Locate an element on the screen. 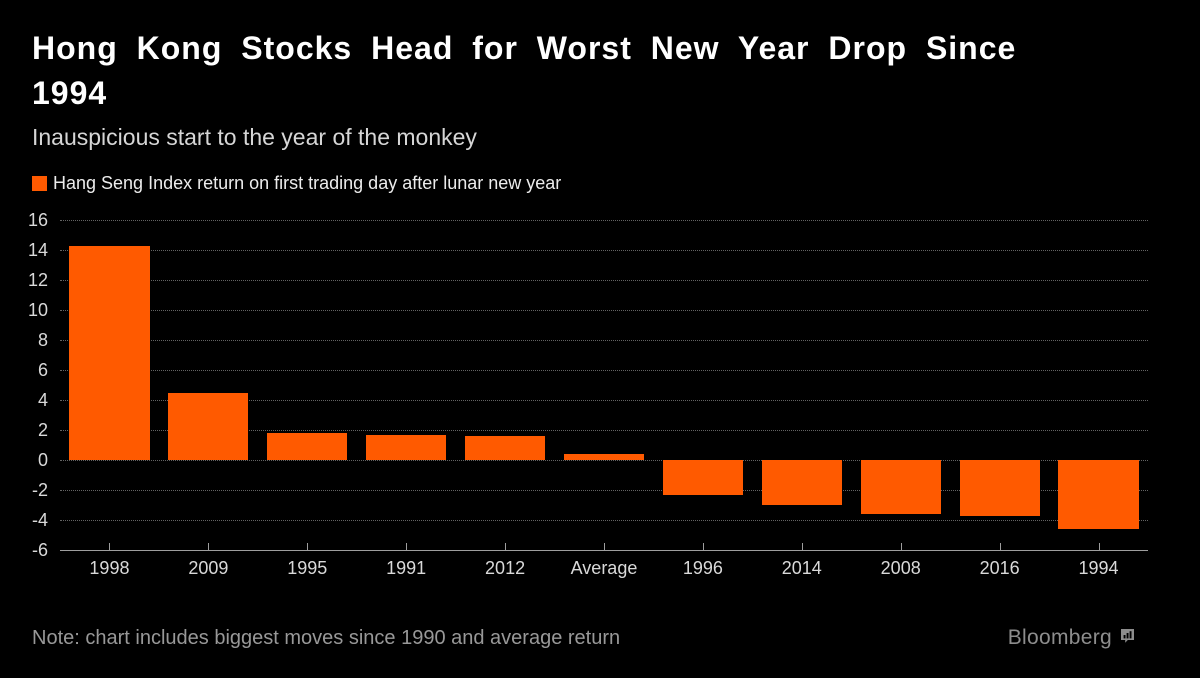 The width and height of the screenshot is (1200, 678). bloomberg-wordmark: Bloomberg is located at coordinates (1059, 637).